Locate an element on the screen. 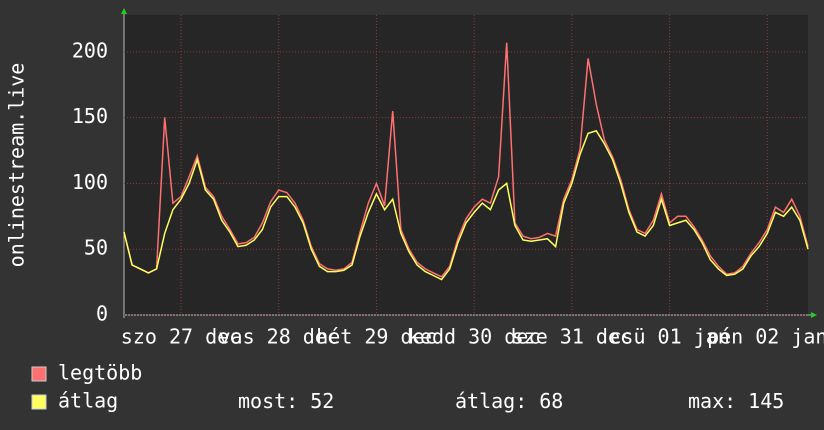 The image size is (824, 430). x-tick-label: sze 31 dec is located at coordinates (572, 337).